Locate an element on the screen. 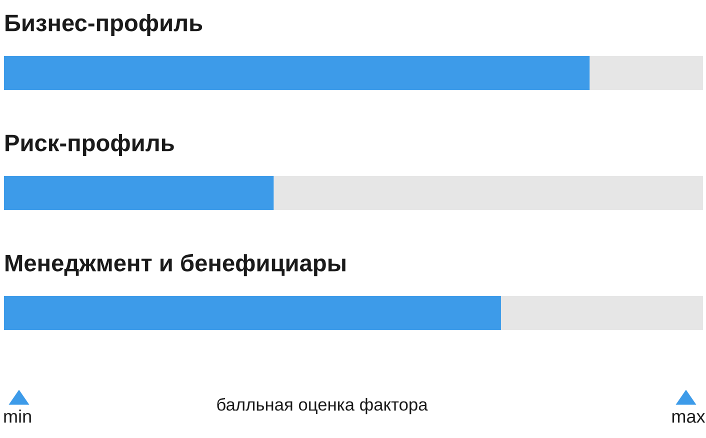 The height and width of the screenshot is (438, 706). text: min is located at coordinates (17, 416).